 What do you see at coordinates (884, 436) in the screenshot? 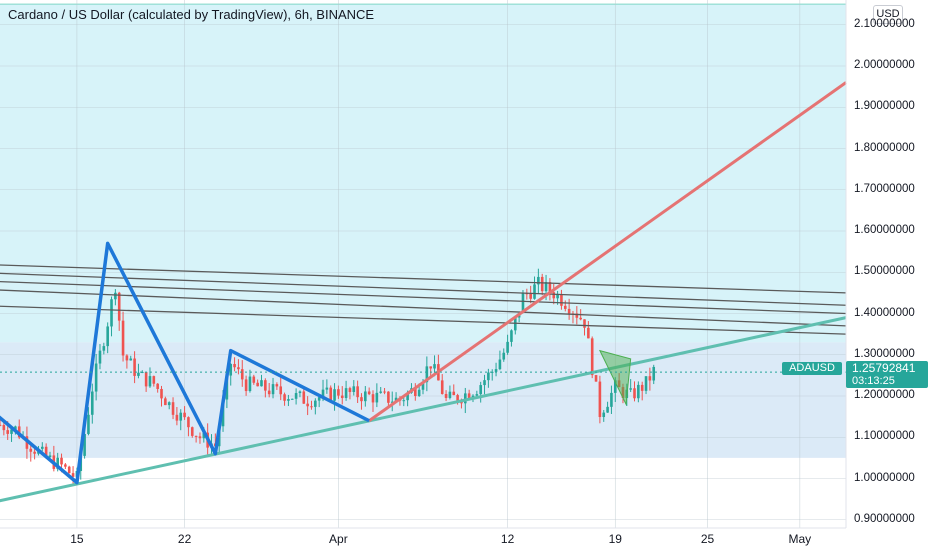
I see `price-tick-2: 1.10000000` at bounding box center [884, 436].